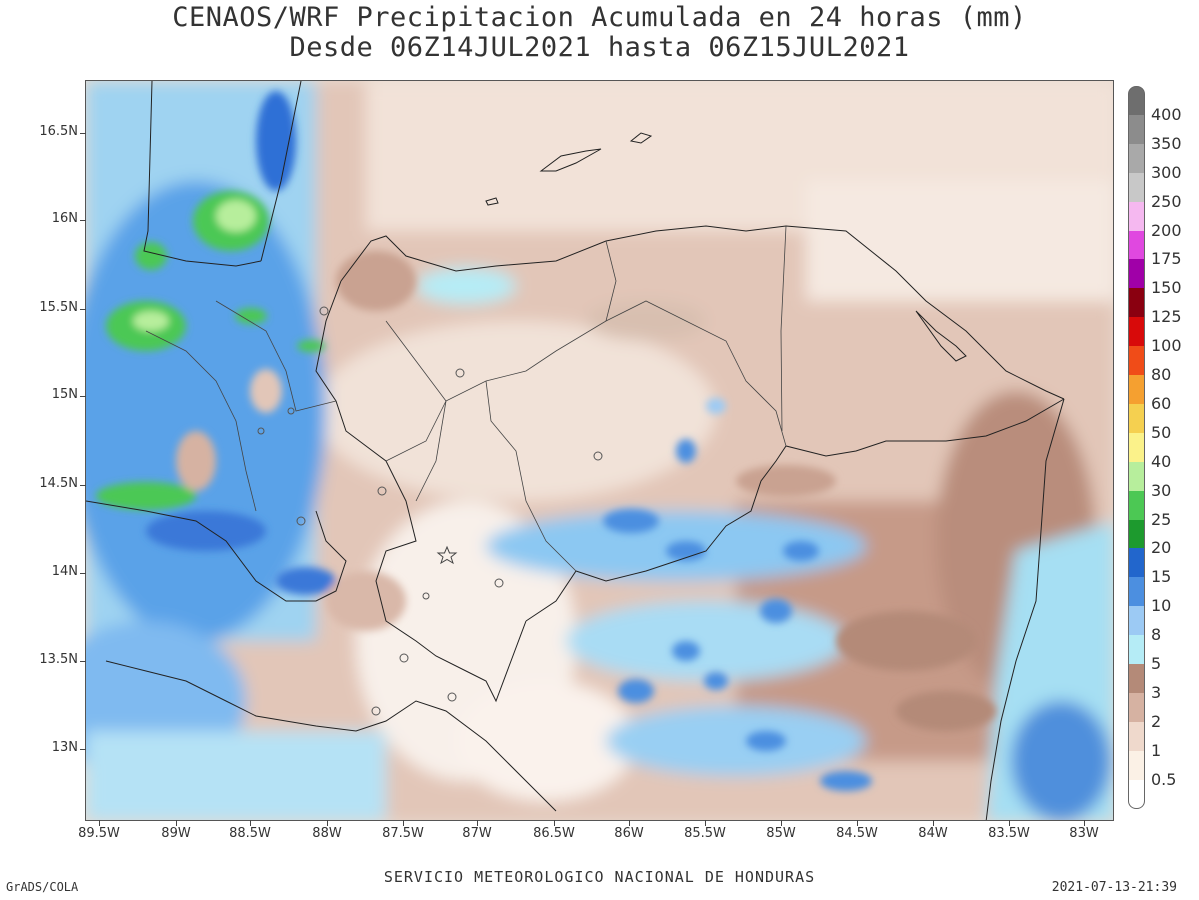 The width and height of the screenshot is (1199, 900). What do you see at coordinates (857, 833) in the screenshot?
I see `lon-label: 84.5W` at bounding box center [857, 833].